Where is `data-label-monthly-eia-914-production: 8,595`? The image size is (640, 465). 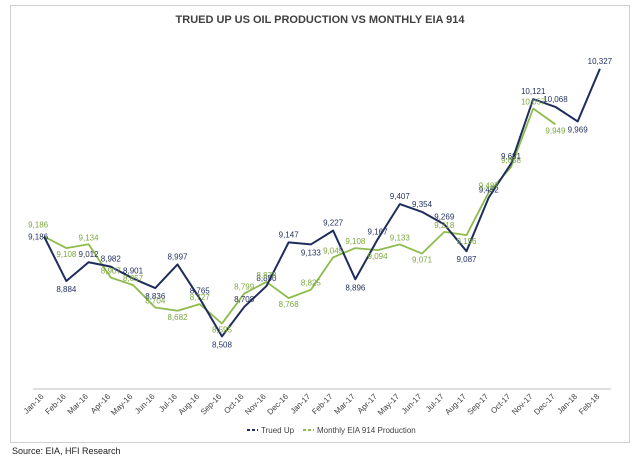
data-label-monthly-eia-914-production: 8,595 is located at coordinates (222, 330).